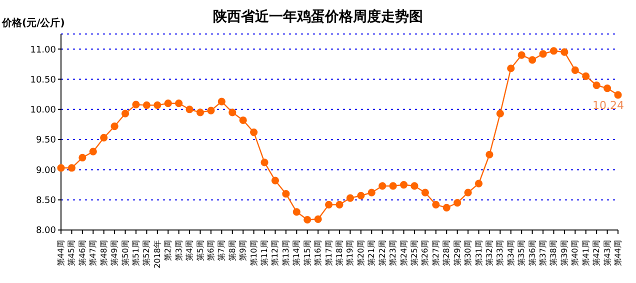  Describe the element at coordinates (157, 254) in the screenshot. I see `x-tick-label: 2018年` at that location.